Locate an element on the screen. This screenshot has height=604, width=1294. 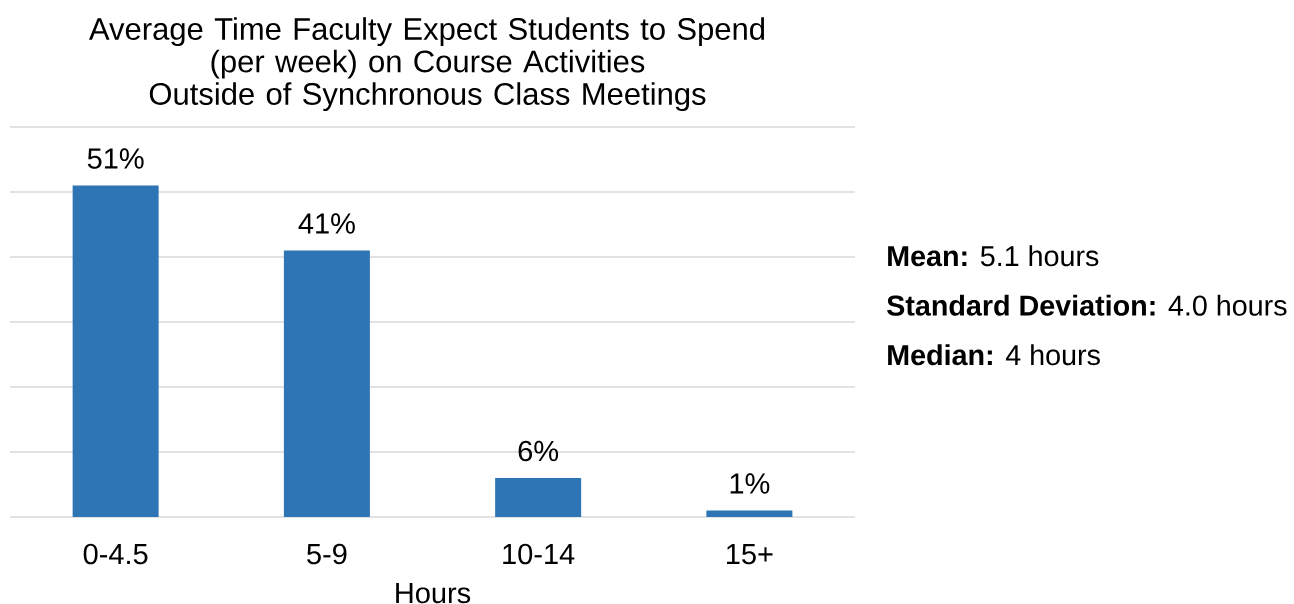
x-axis-title: Hours is located at coordinates (433, 593).